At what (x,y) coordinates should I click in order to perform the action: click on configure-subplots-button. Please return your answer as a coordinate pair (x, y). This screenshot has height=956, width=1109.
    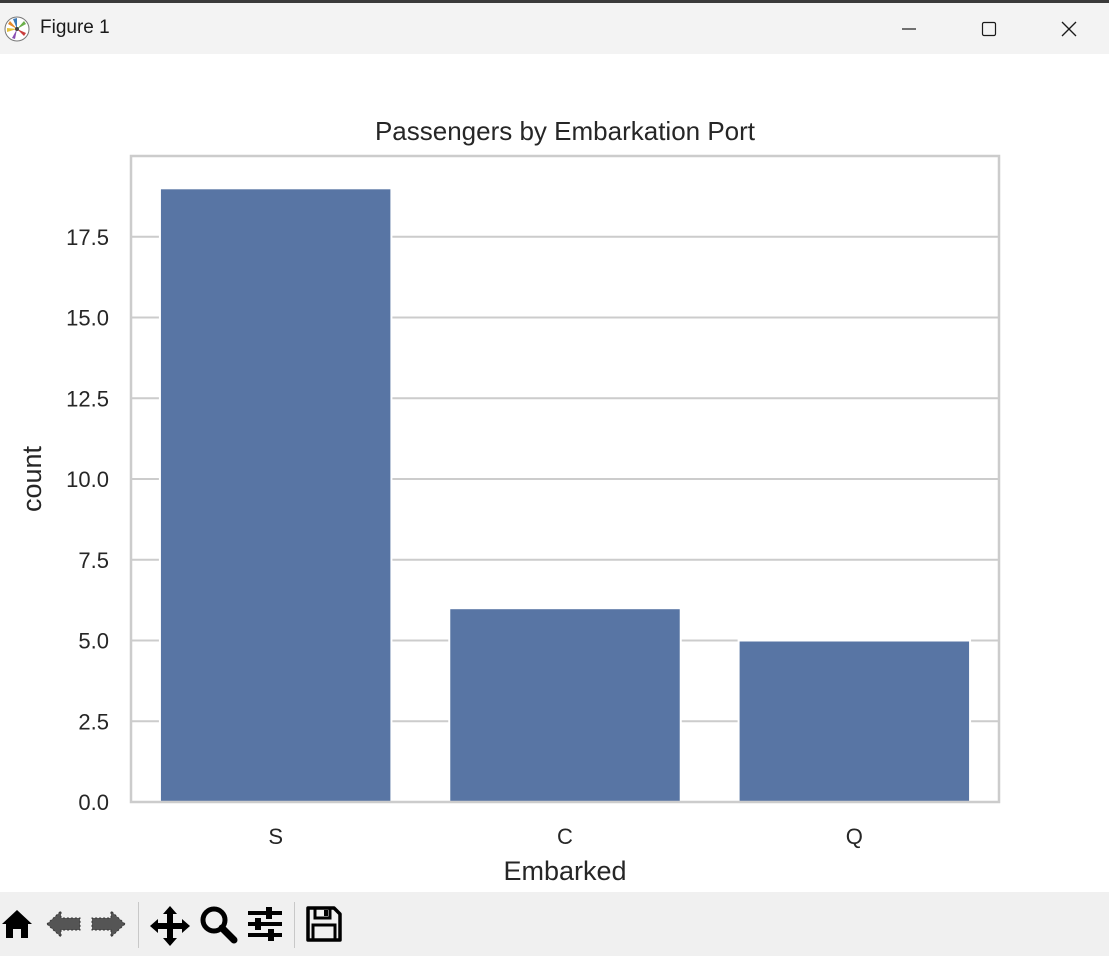
    Looking at the image, I should click on (267, 926).